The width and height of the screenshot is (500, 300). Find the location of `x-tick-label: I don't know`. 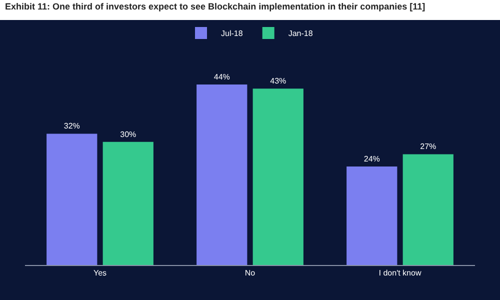

x-tick-label: I don't know is located at coordinates (400, 273).